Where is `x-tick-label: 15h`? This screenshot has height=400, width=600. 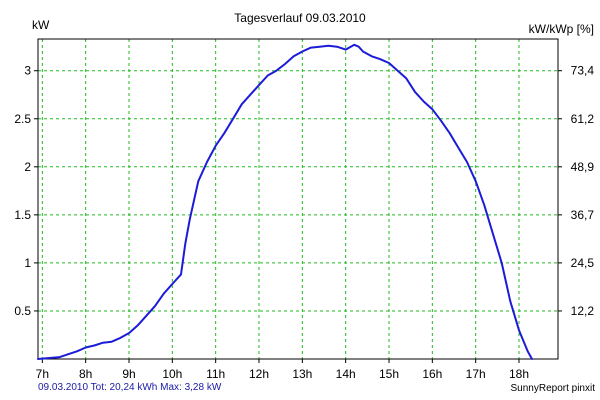
x-tick-label: 15h is located at coordinates (389, 374).